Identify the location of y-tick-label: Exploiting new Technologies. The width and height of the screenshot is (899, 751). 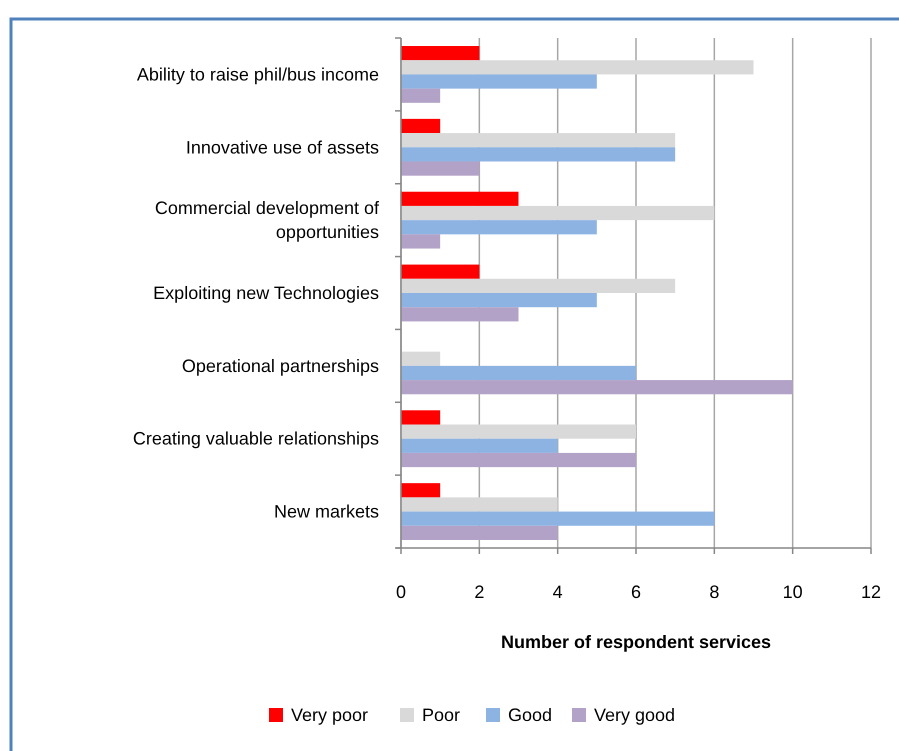
(266, 293).